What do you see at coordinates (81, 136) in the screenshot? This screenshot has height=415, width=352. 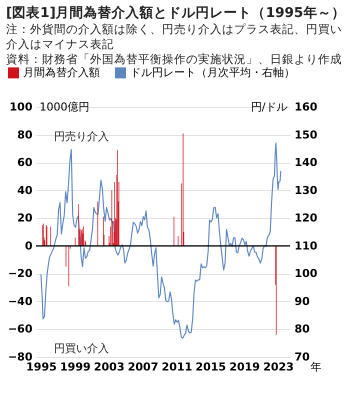 I see `annotation: 円売り介入` at bounding box center [81, 136].